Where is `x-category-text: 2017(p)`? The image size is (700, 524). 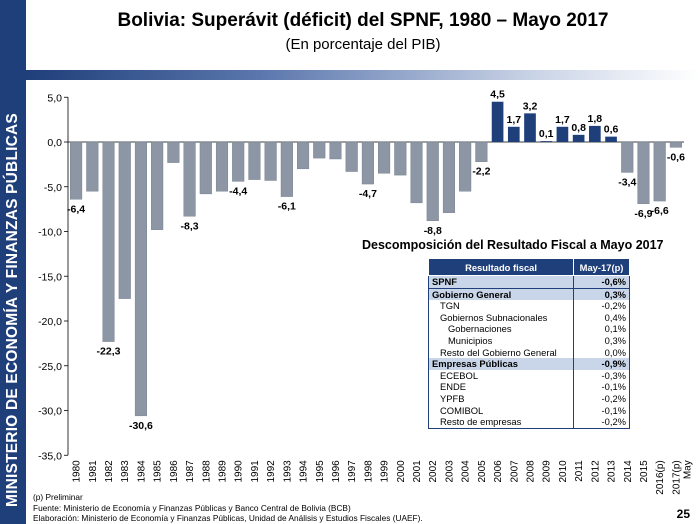
x-category-text: 2017(p) is located at coordinates (676, 477).